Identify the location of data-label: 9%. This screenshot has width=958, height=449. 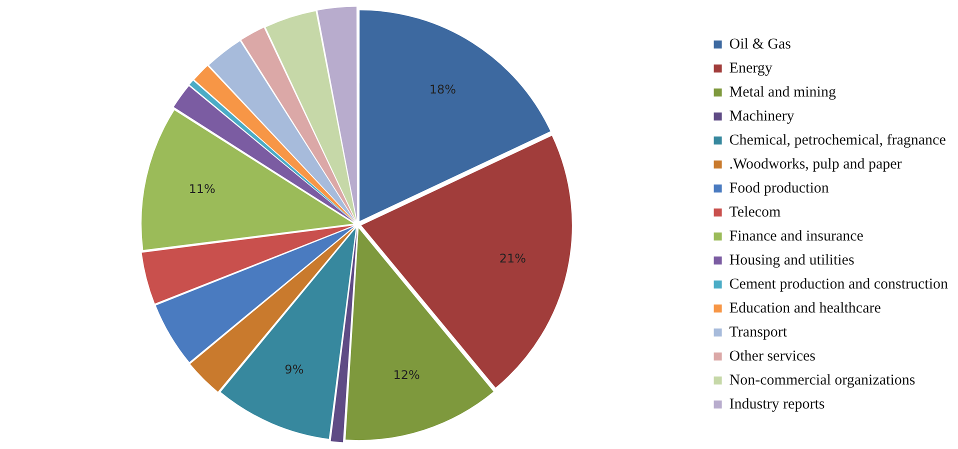
(294, 369).